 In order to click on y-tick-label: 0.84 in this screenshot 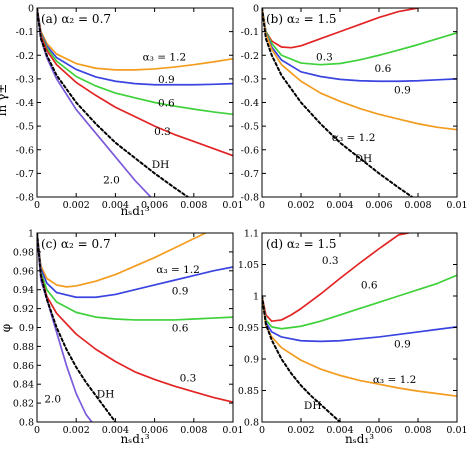, I will do `click(23, 385)`.